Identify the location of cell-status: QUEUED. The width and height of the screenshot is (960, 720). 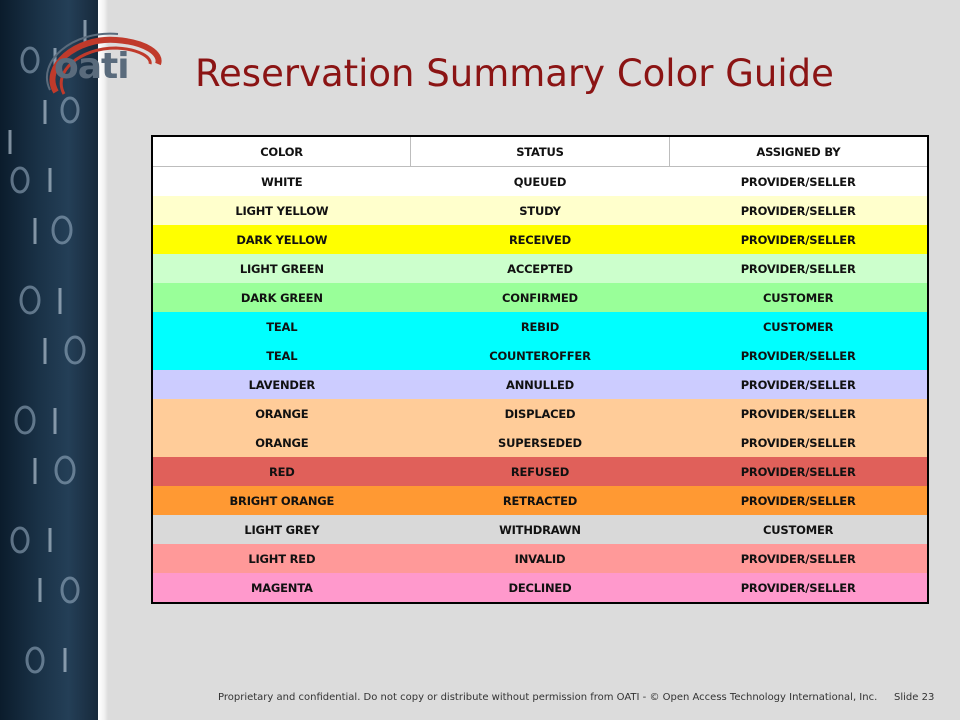
(540, 181).